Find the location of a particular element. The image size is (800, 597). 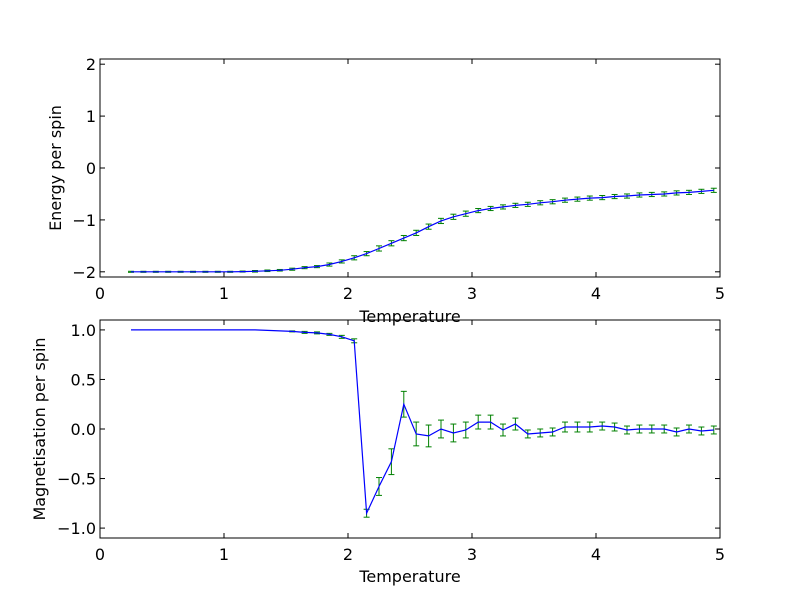

energy-xtick-label: 3 is located at coordinates (472, 293).